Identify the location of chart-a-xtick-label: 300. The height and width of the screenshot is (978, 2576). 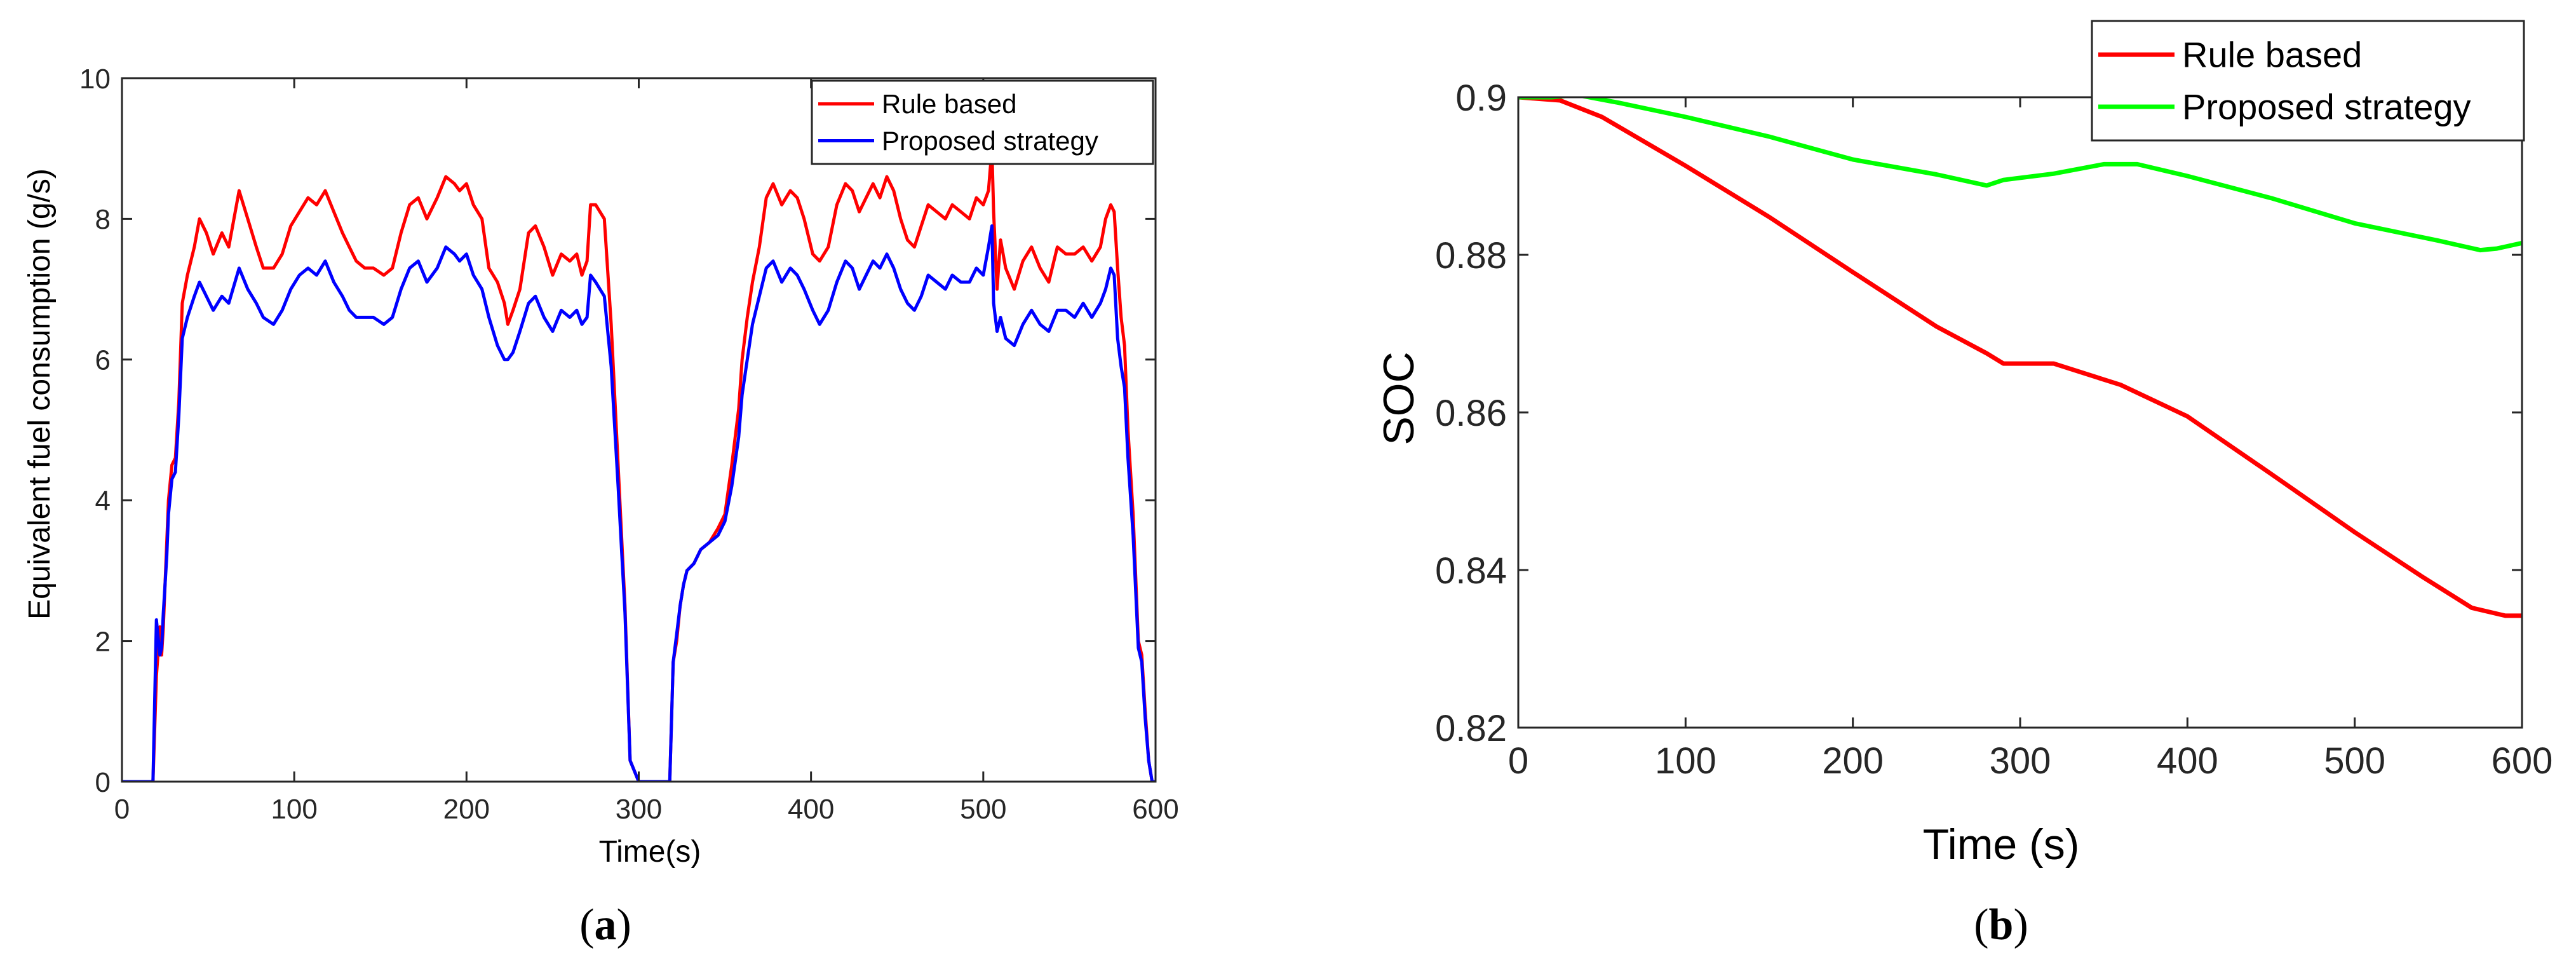
(639, 809).